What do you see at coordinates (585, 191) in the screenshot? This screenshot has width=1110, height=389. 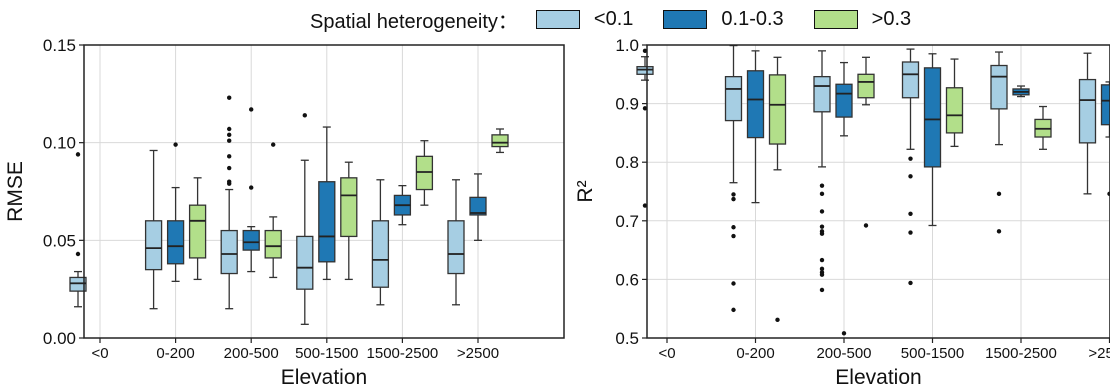 I see `y-axis-title: R²` at bounding box center [585, 191].